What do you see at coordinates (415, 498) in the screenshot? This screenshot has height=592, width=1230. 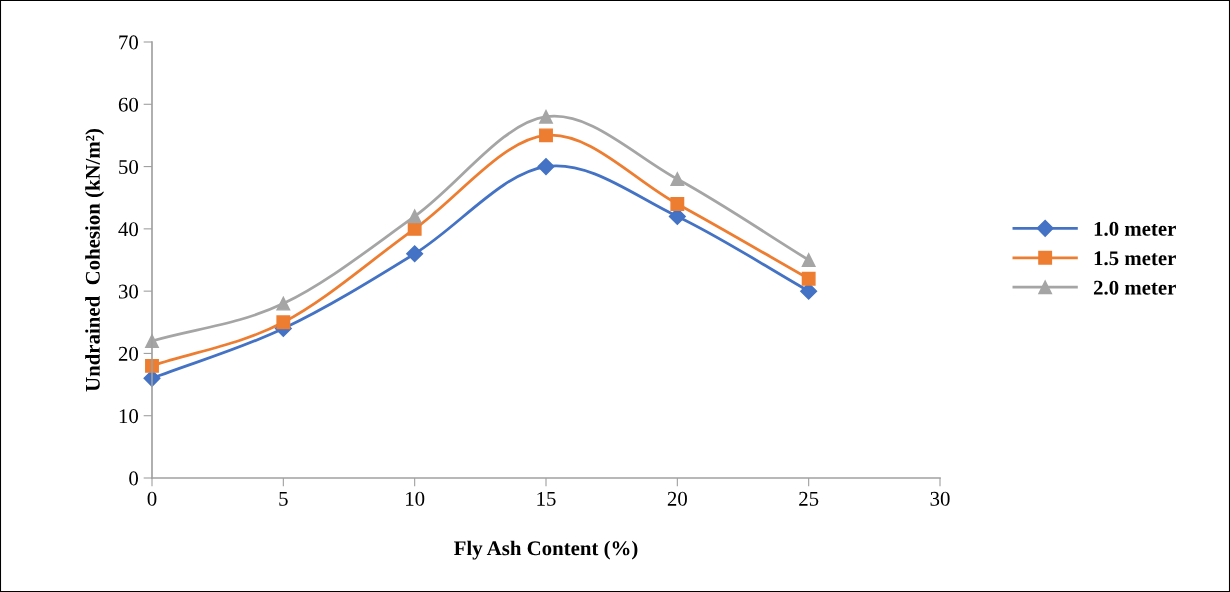 I see `x-tick-label: 10` at bounding box center [415, 498].